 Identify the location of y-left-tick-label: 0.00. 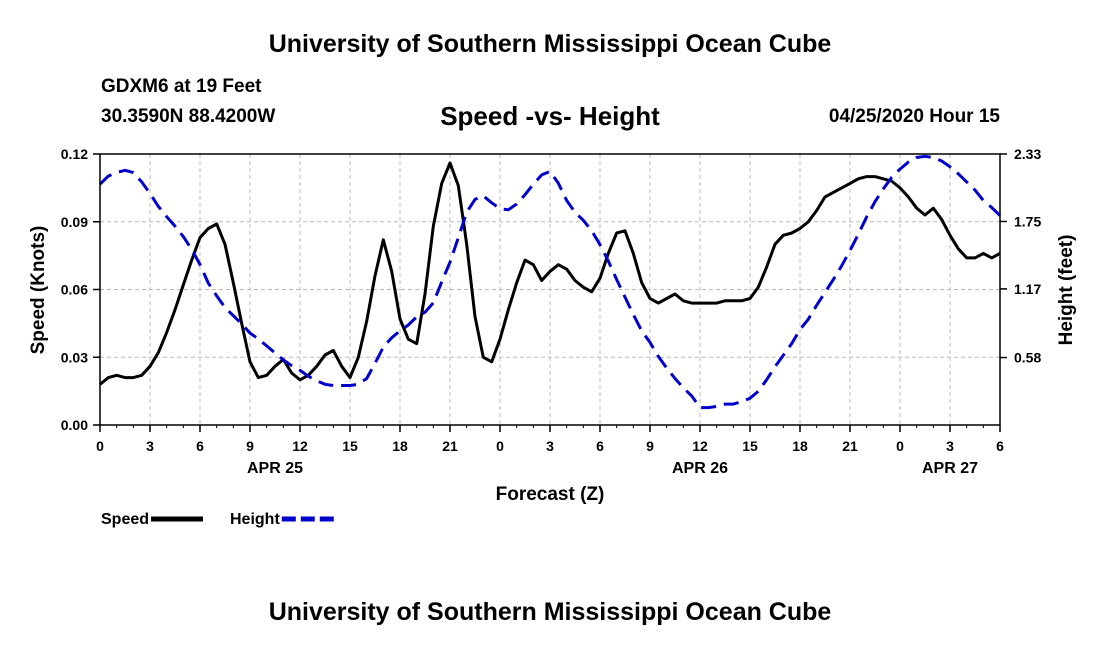
(74, 425).